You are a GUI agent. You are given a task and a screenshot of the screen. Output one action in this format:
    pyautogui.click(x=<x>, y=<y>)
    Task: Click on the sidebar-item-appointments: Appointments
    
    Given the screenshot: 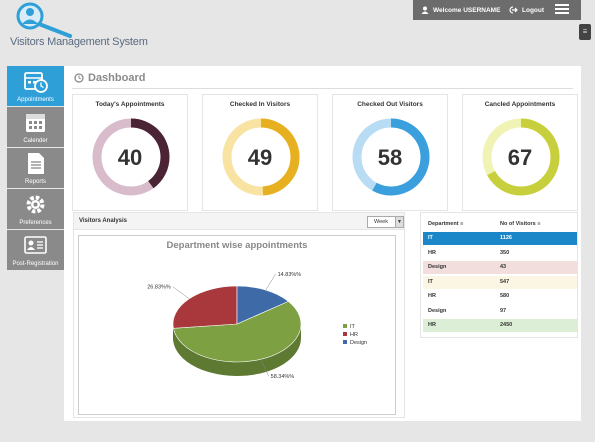 What is the action you would take?
    pyautogui.click(x=35, y=86)
    